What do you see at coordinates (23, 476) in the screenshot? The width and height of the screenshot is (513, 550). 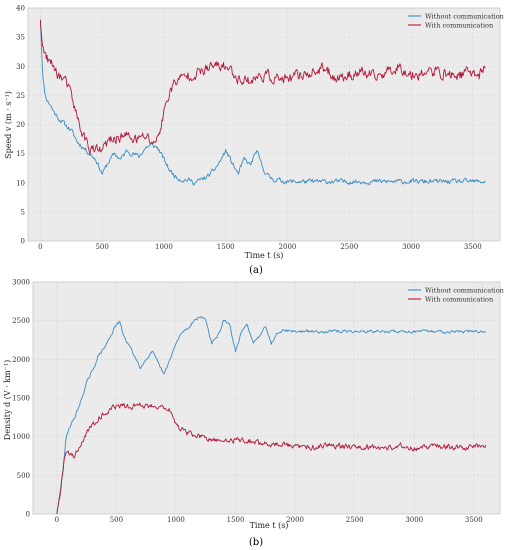 I see `y-tick-label: 500` at bounding box center [23, 476].